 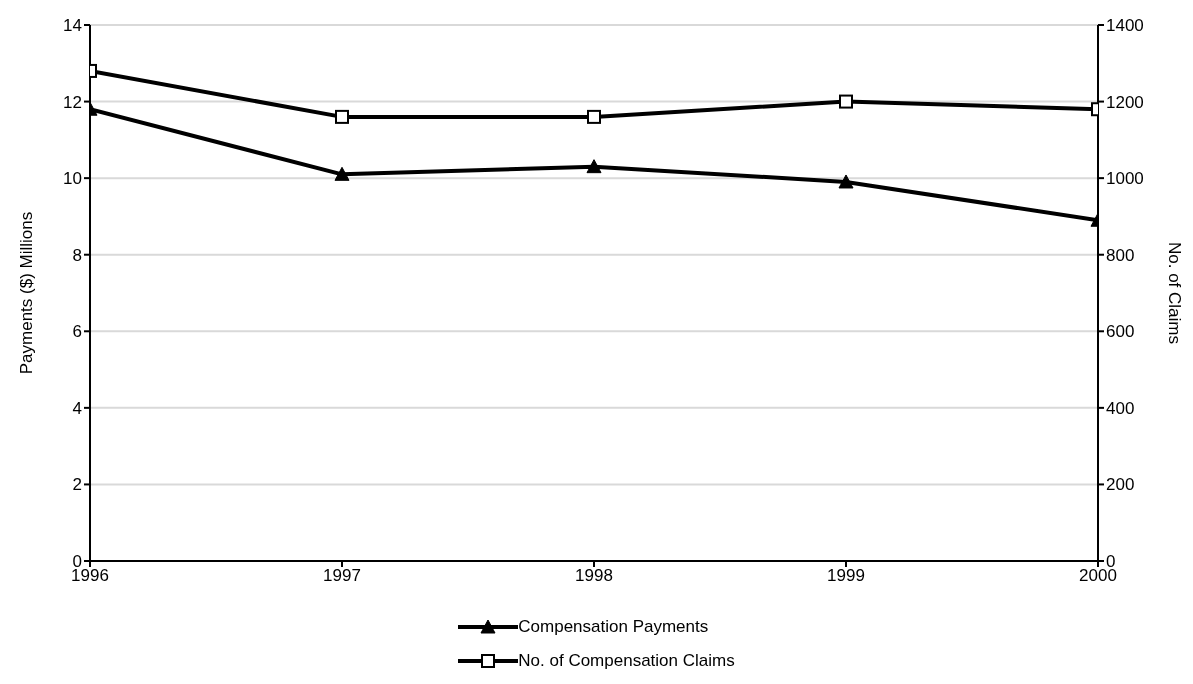 I want to click on legend-label: Compensation Payments, so click(x=613, y=627).